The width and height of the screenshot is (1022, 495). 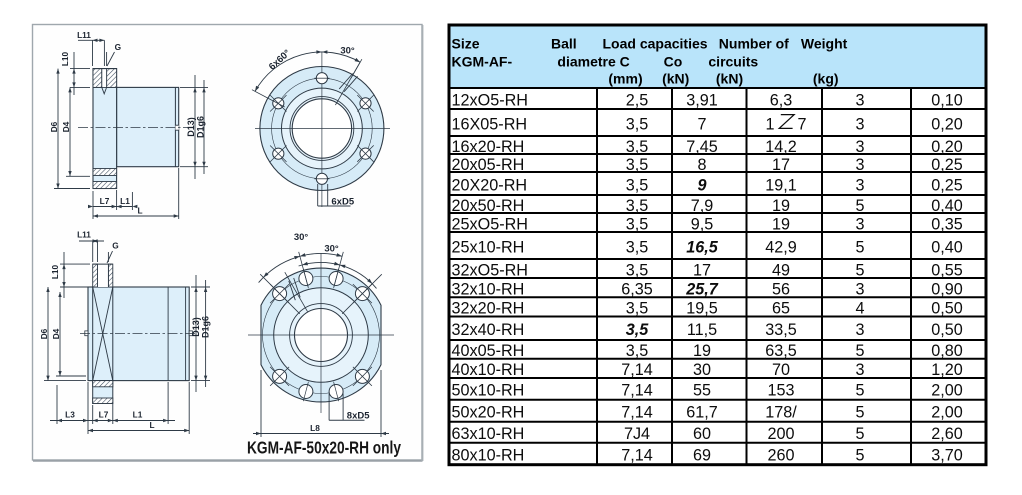 What do you see at coordinates (482, 62) in the screenshot?
I see `svg-text: KGM-AF-` at bounding box center [482, 62].